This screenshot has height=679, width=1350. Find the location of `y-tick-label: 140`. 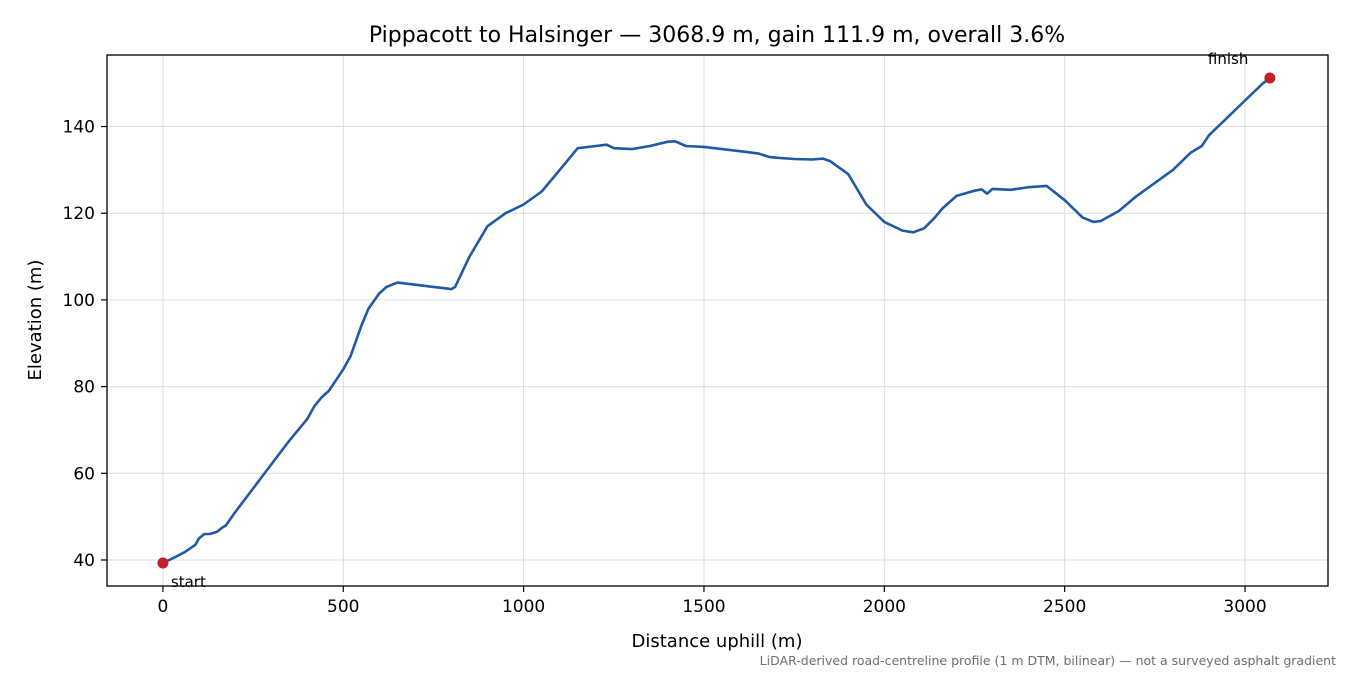

y-tick-label: 140 is located at coordinates (79, 128).